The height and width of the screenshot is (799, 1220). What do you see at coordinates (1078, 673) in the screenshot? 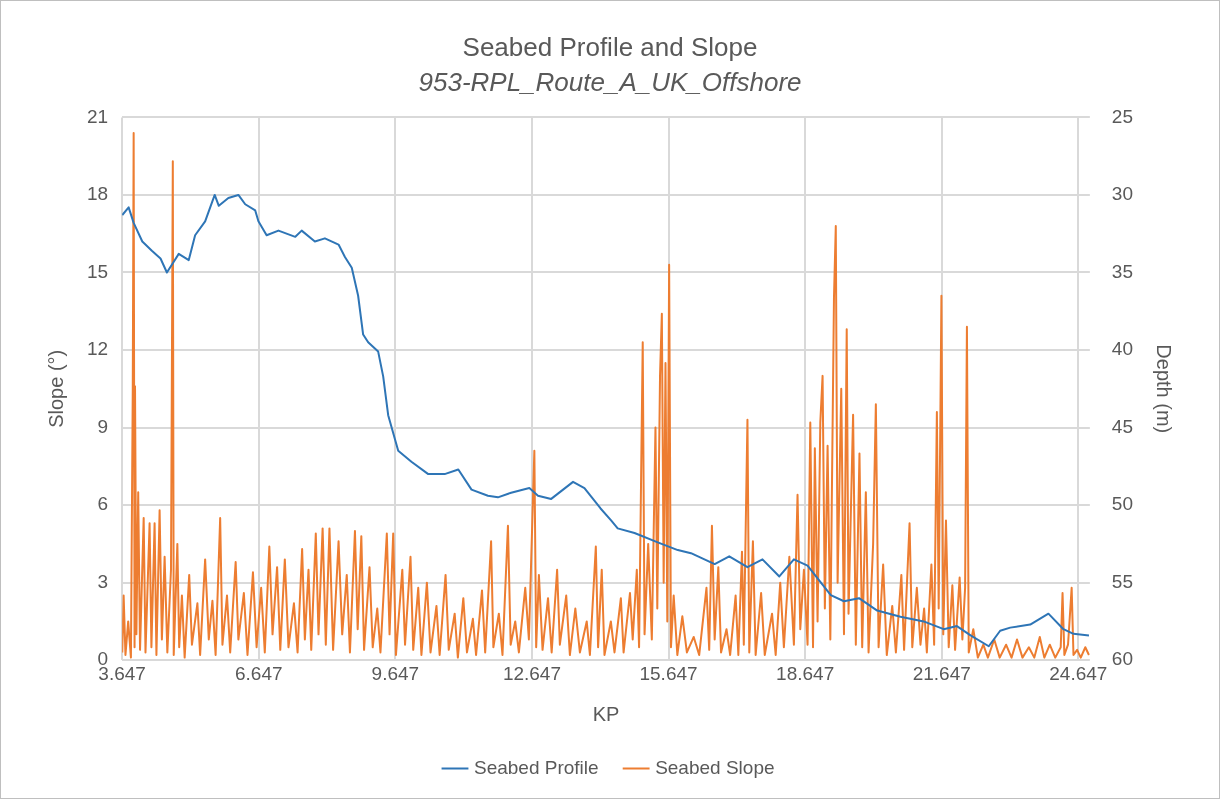
I see `x-tick-label: 24.647` at bounding box center [1078, 673].